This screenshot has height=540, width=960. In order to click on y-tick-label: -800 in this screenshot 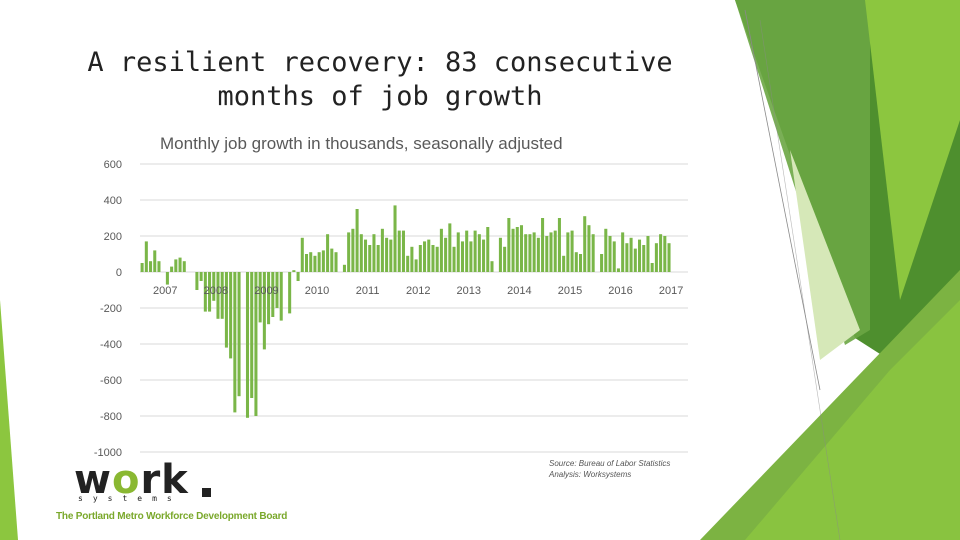, I will do `click(111, 417)`.